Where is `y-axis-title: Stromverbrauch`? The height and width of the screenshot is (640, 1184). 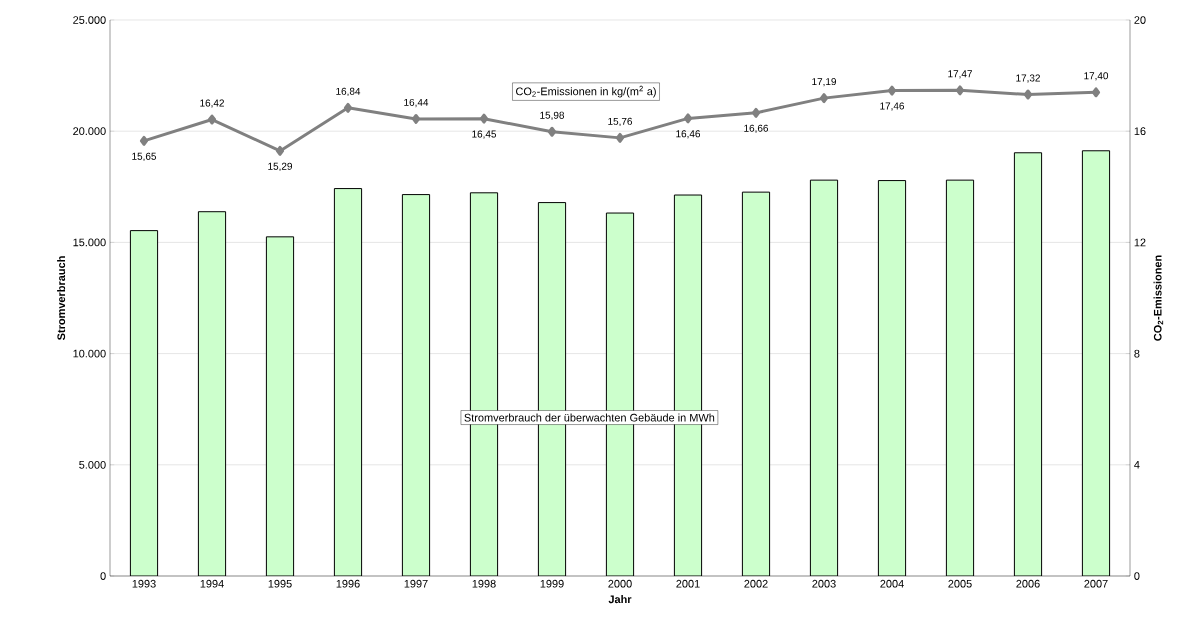
y-axis-title: Stromverbrauch is located at coordinates (61, 298).